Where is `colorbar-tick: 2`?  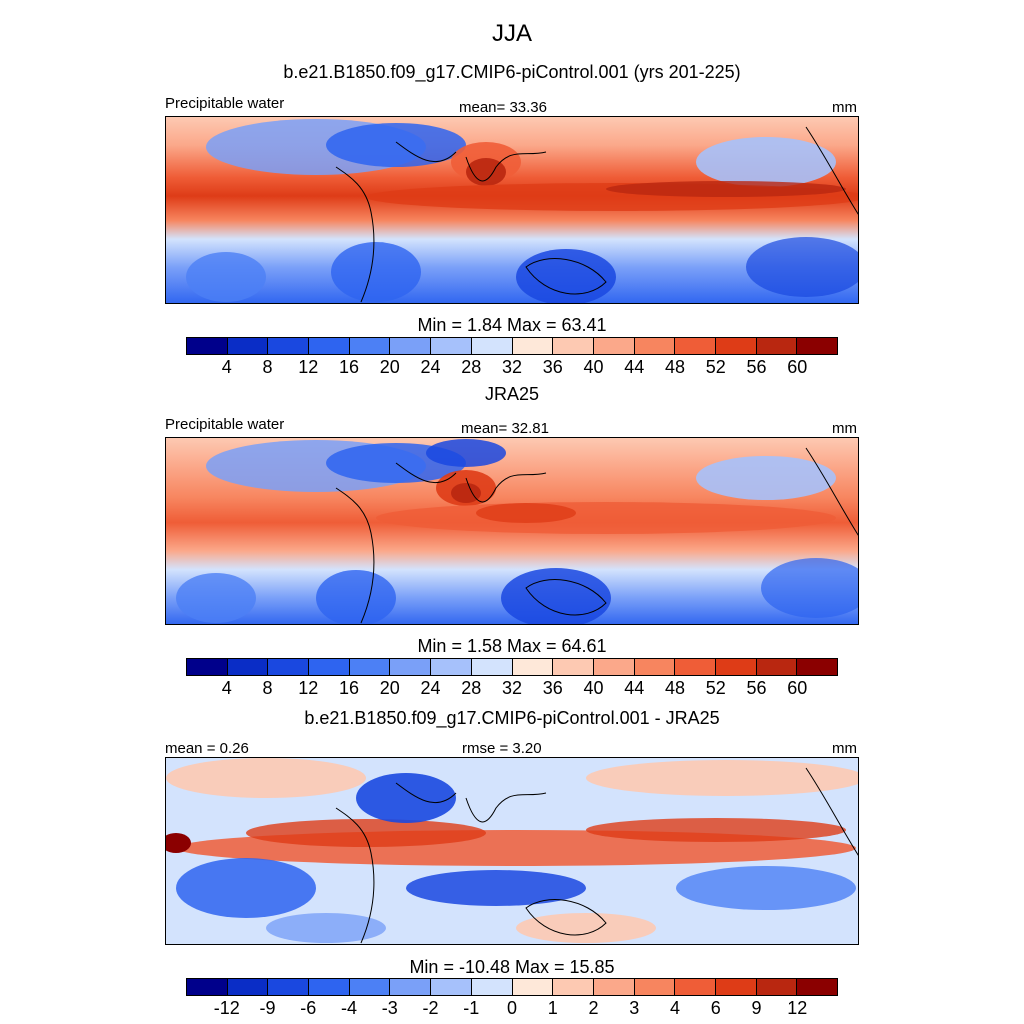 colorbar-tick: 2 is located at coordinates (593, 1008).